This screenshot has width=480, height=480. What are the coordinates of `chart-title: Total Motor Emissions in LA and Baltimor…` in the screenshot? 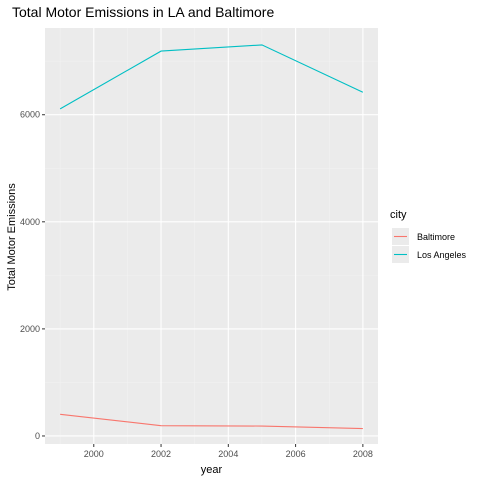 It's located at (143, 12).